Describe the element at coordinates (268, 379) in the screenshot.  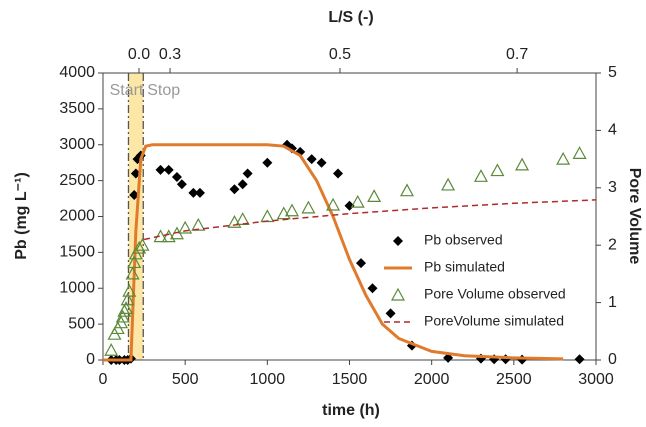
I see `x-tick-label: 1000` at that location.